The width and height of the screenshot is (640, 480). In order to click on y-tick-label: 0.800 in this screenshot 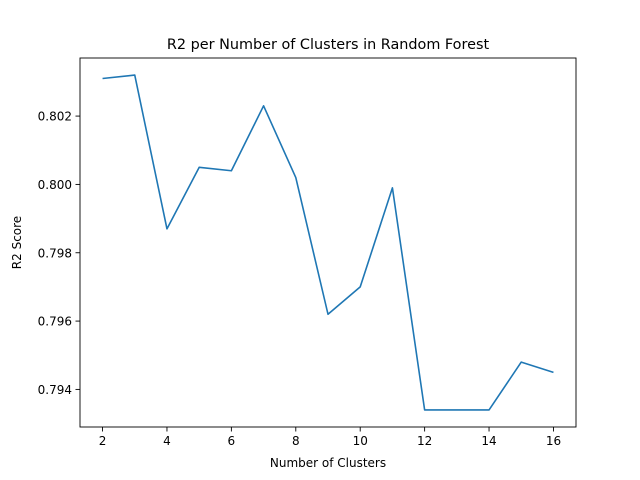, I will do `click(55, 185)`.